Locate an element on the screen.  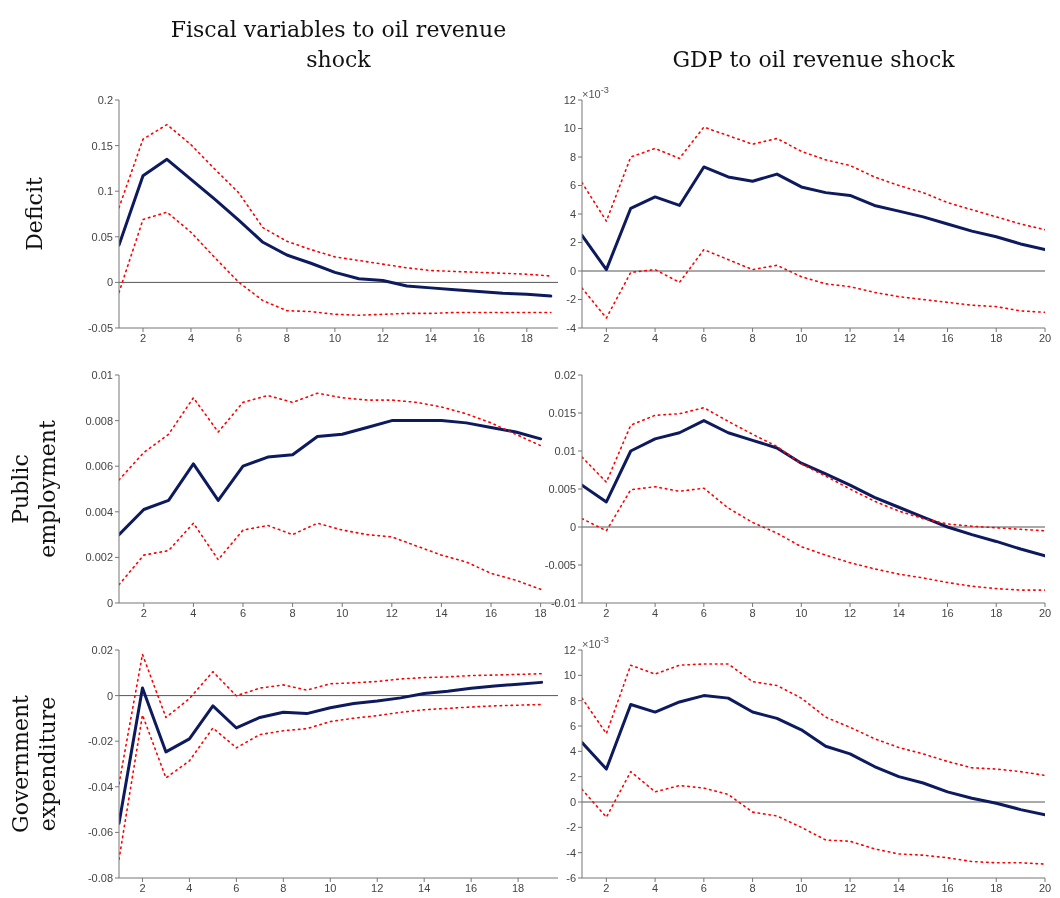
y-tick-label: 0.1 is located at coordinates (105, 191).